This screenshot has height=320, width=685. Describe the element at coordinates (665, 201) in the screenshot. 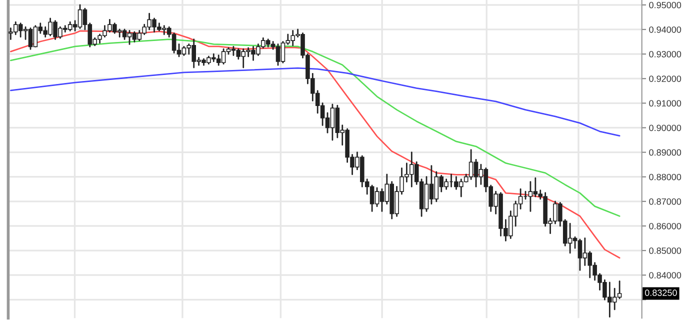

I see `y-tick-label: 0.87000` at that location.